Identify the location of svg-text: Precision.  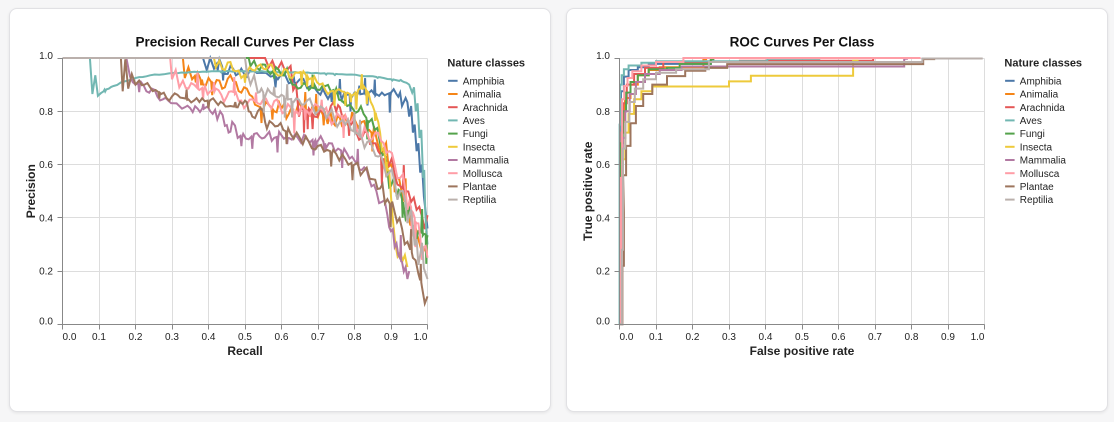
(31, 191).